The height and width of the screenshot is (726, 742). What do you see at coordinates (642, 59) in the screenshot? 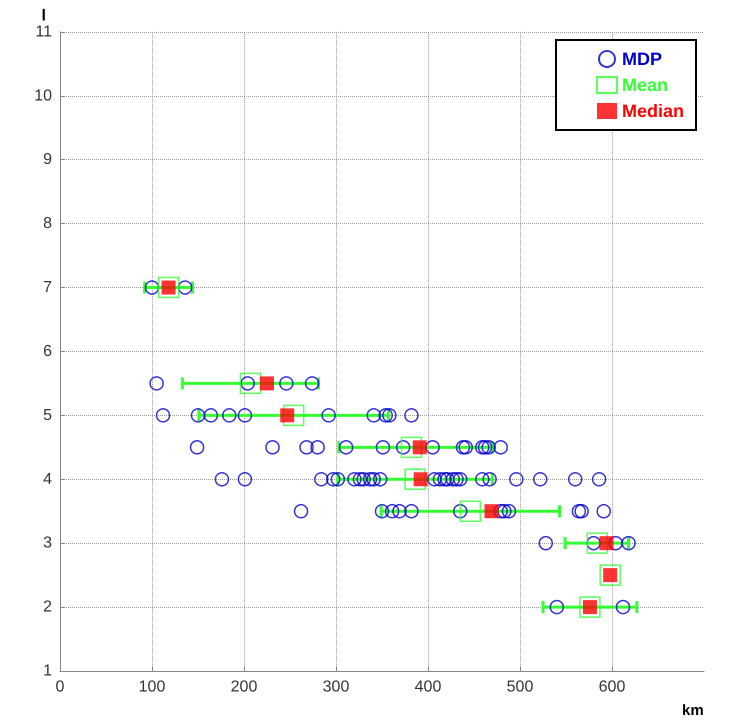
I see `legend-label: MDP` at bounding box center [642, 59].